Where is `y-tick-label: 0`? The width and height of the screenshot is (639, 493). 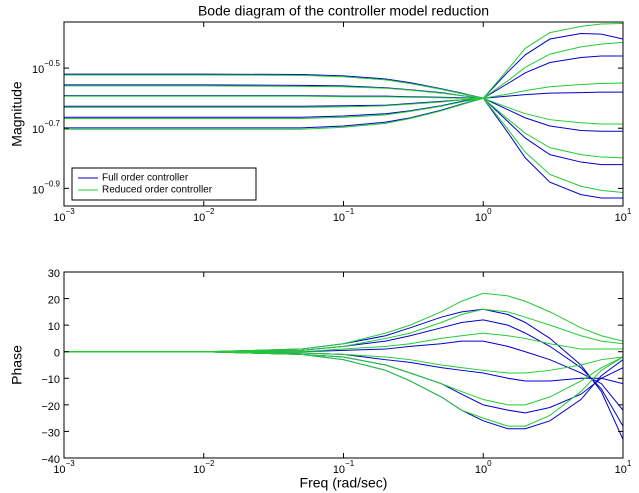
y-tick-label: 0 is located at coordinates (57, 354).